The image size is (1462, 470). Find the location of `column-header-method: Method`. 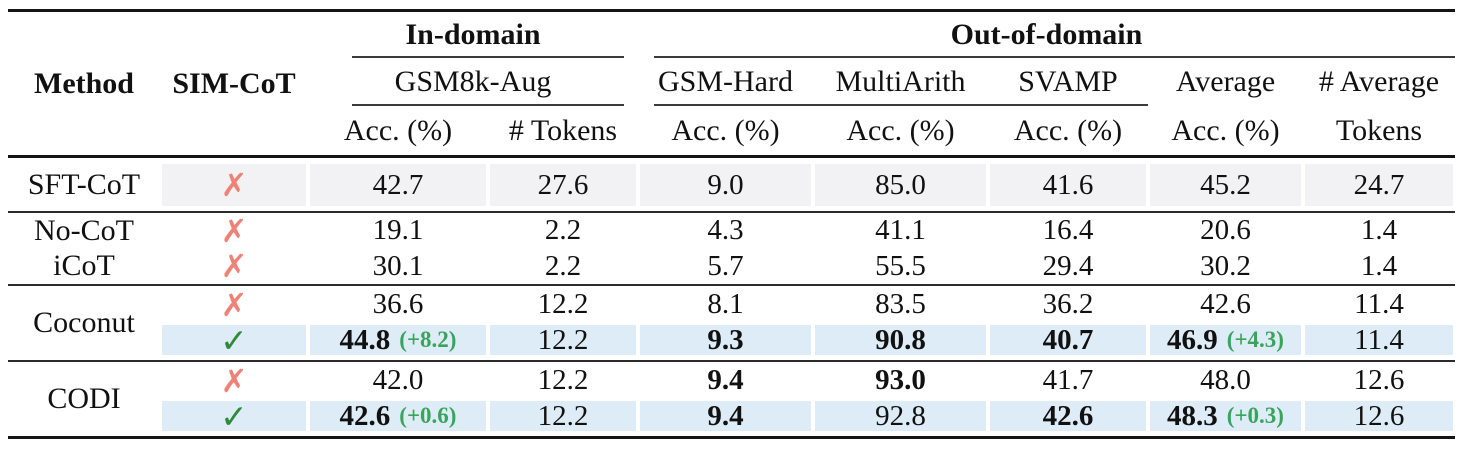

column-header-method: Method is located at coordinates (84, 83).